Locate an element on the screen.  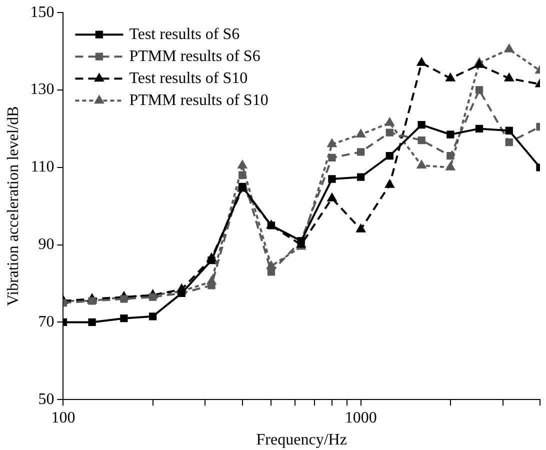
y-tick-label: 150 is located at coordinates (42, 12).